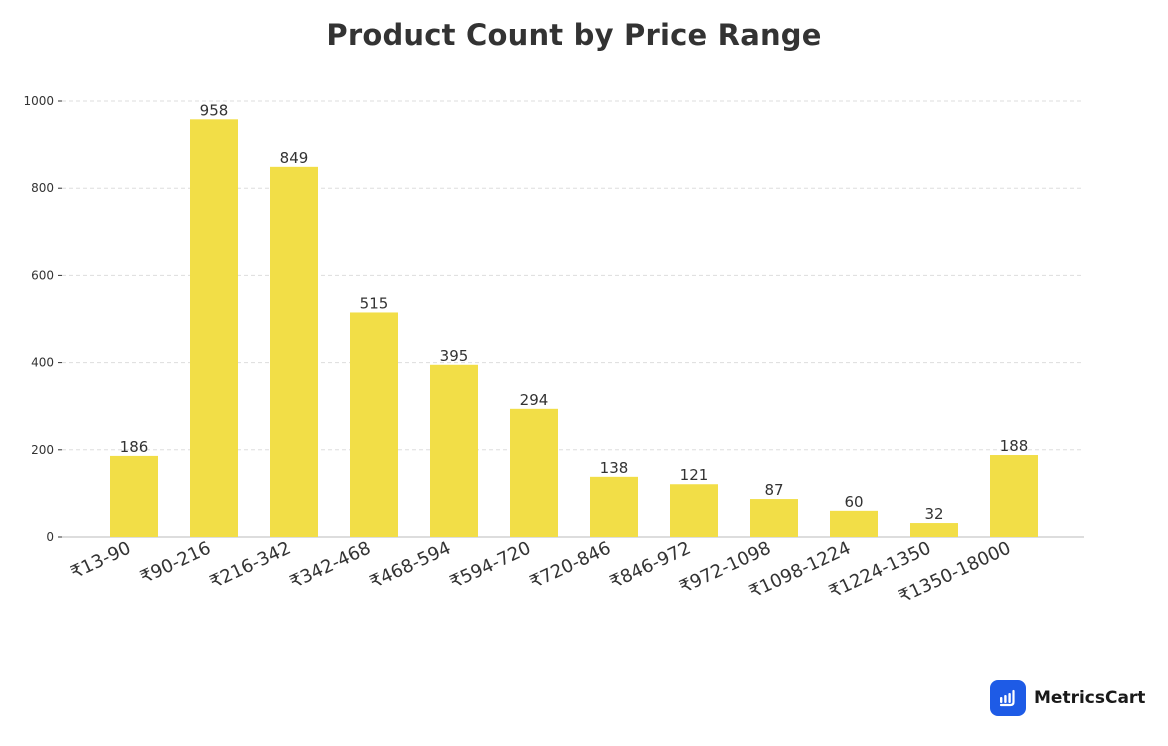 The width and height of the screenshot is (1168, 746). What do you see at coordinates (42, 275) in the screenshot?
I see `y-tick-label: 600` at bounding box center [42, 275].